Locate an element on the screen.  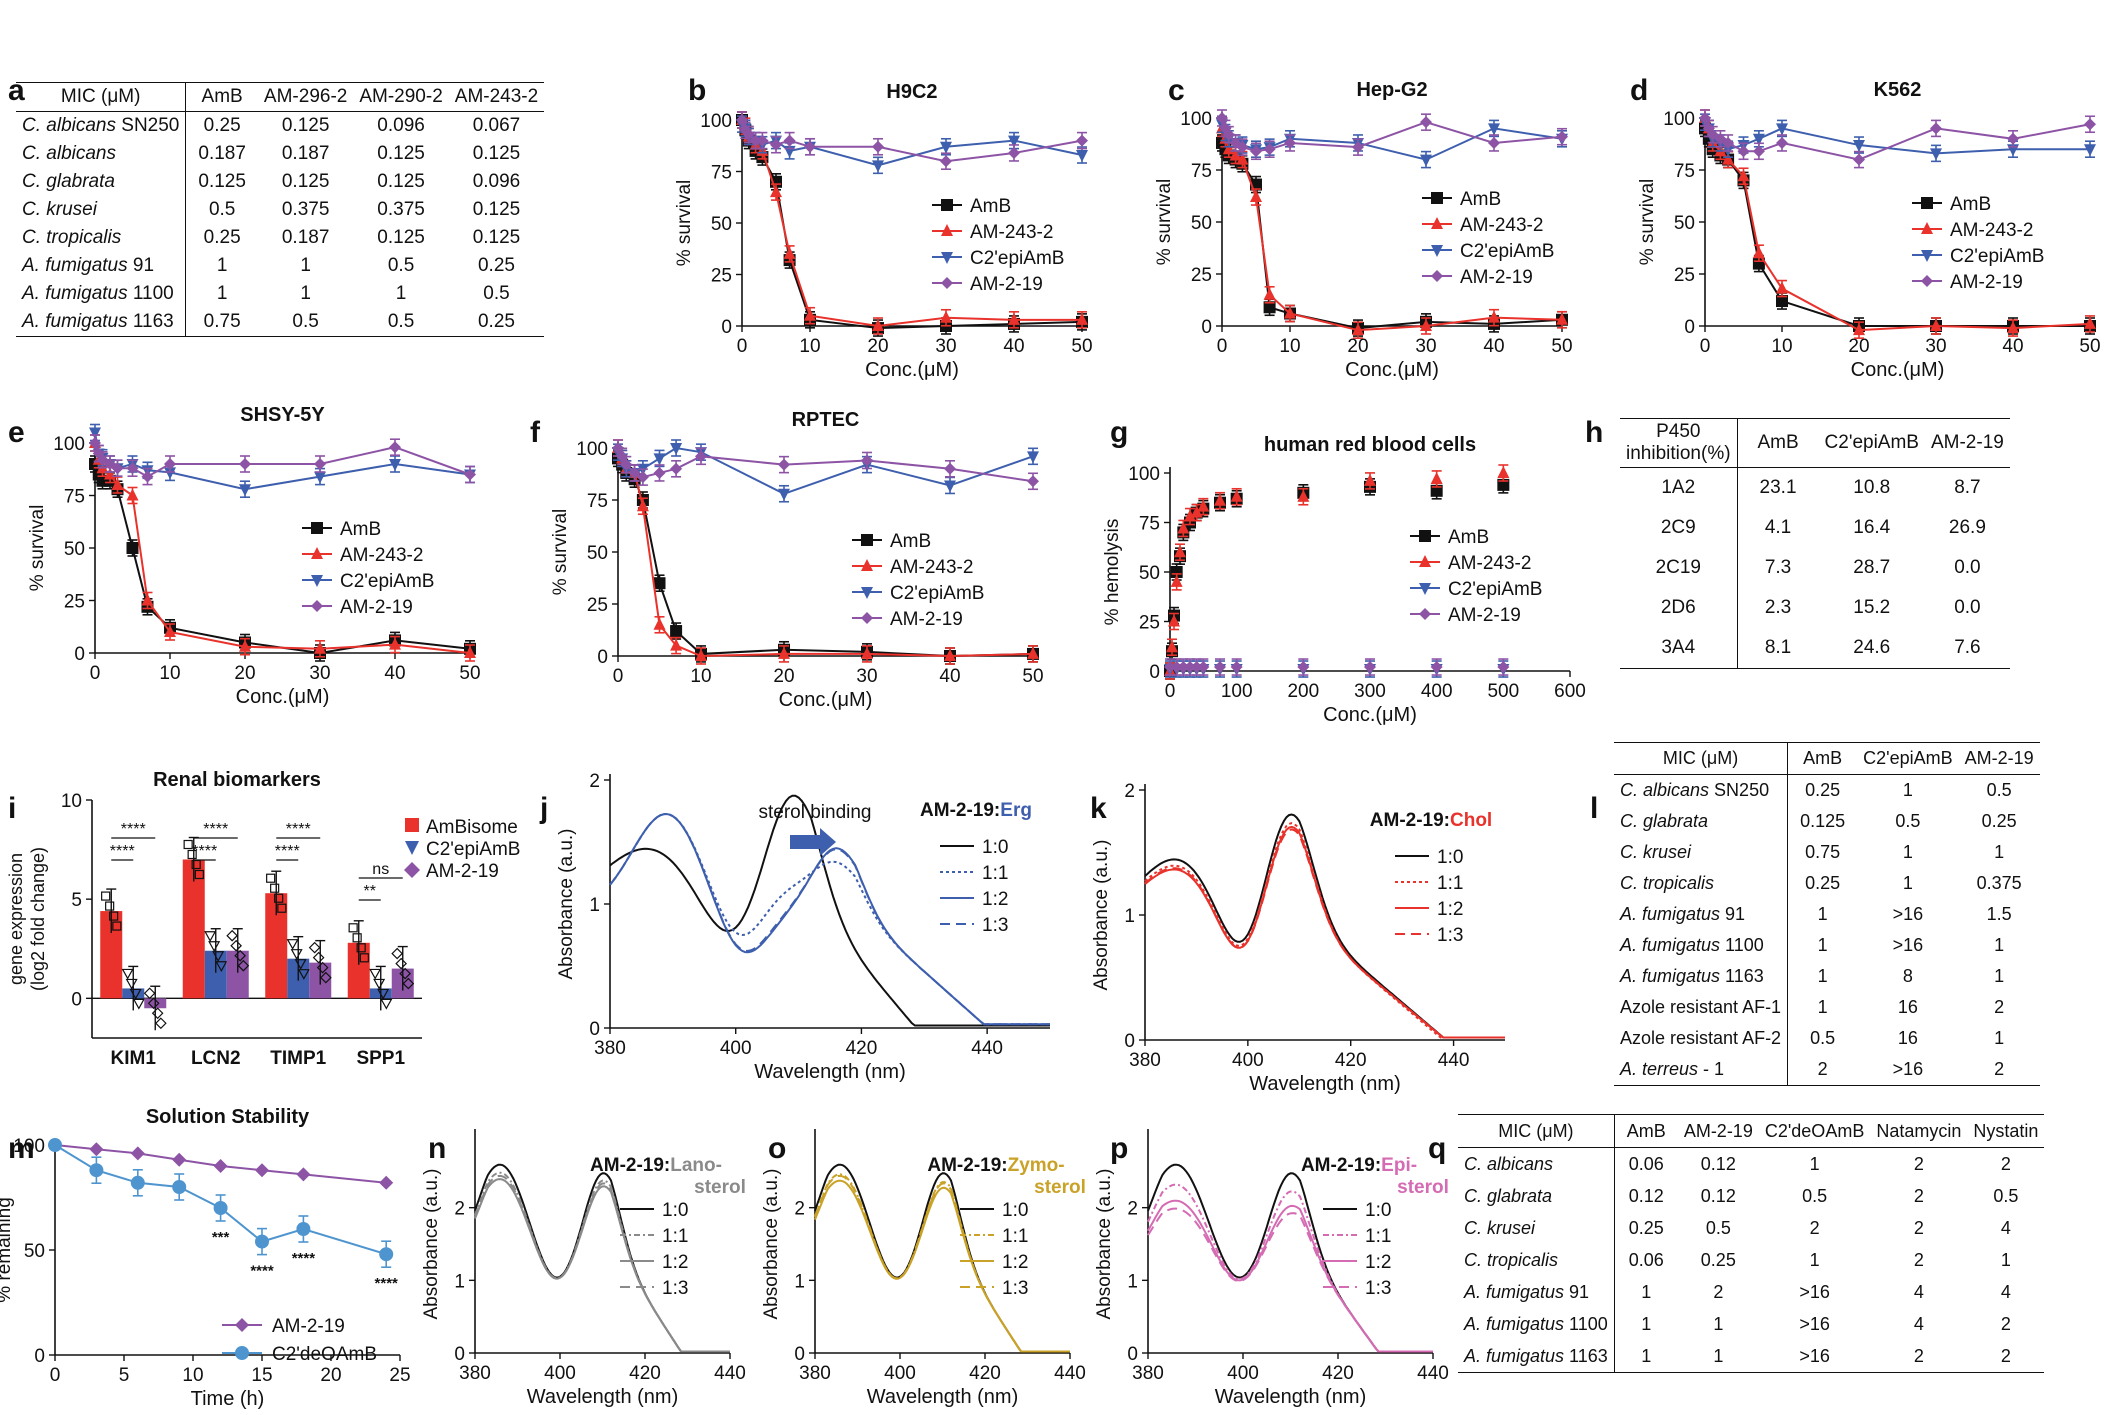
legend-title: AM-2-19:Zymo- is located at coordinates (995, 1165).